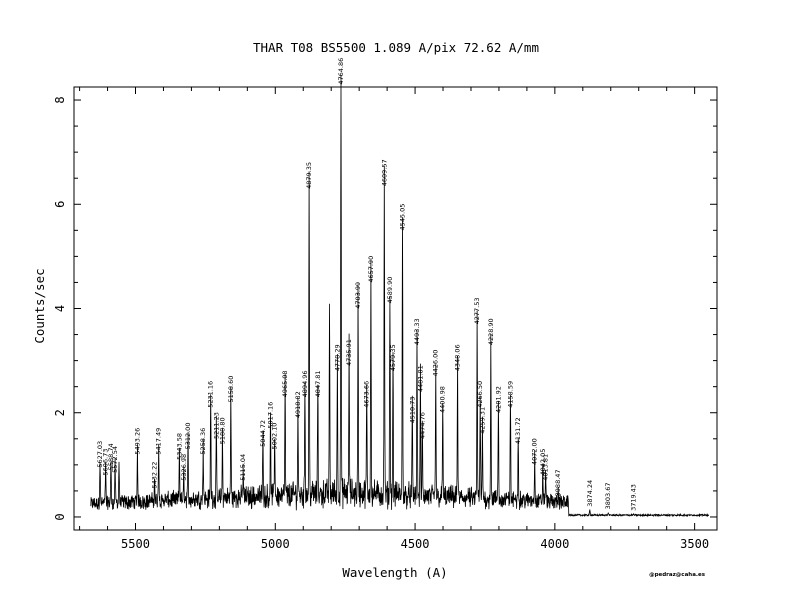  Describe the element at coordinates (543, 462) in the screenshot. I see `peak-label: 4042.05` at that location.